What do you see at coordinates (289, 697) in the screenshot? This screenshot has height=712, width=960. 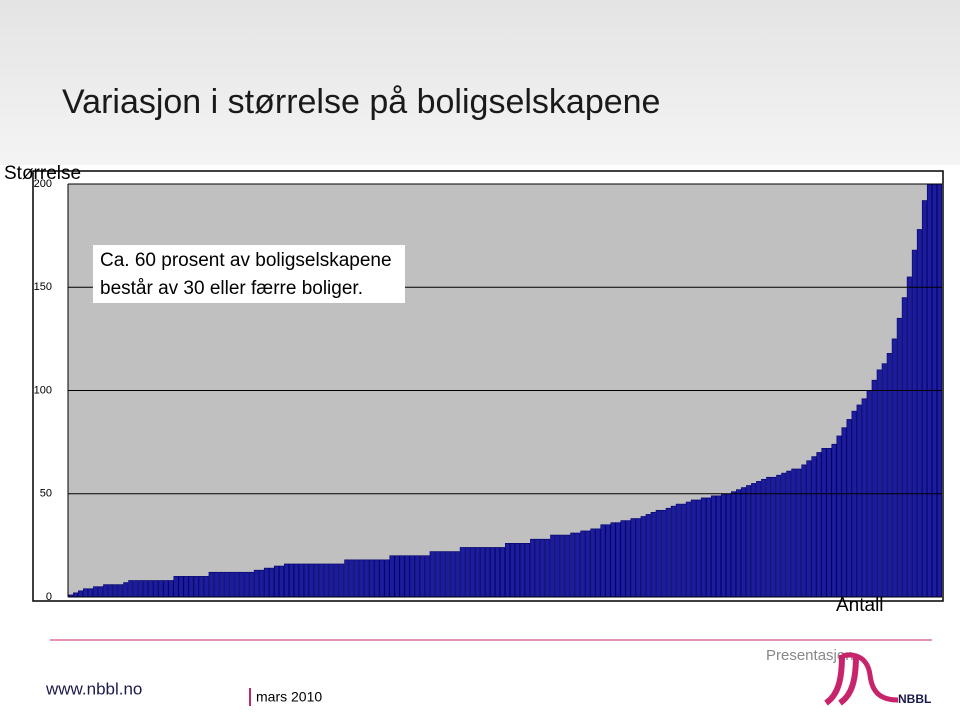 I see `footer-date: mars 2010` at bounding box center [289, 697].